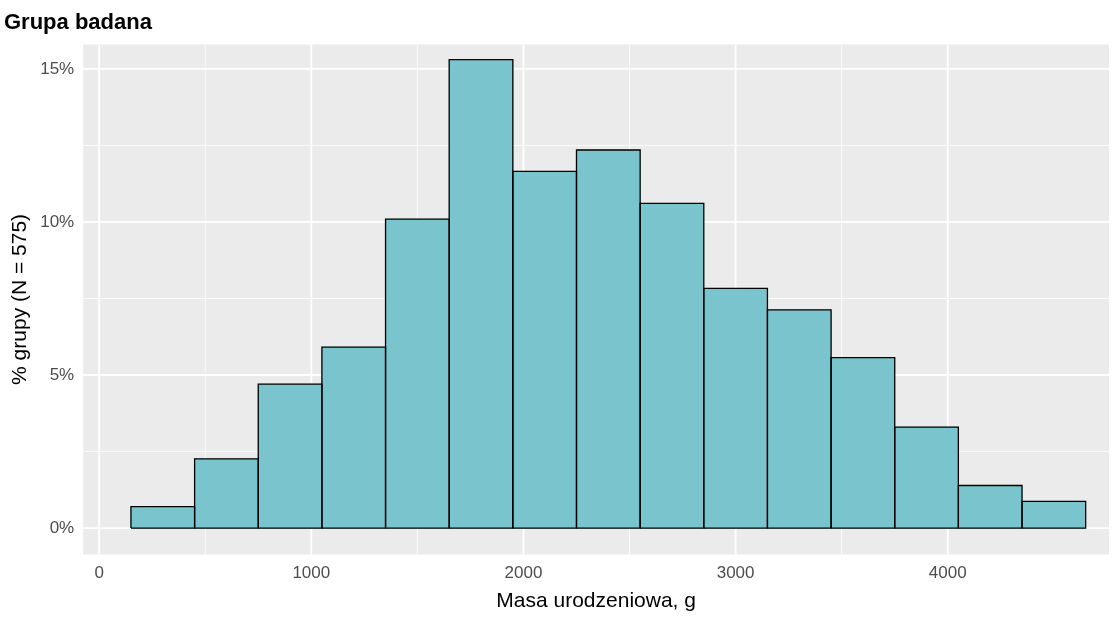  I want to click on x-tick-label: 4000, so click(947, 573).